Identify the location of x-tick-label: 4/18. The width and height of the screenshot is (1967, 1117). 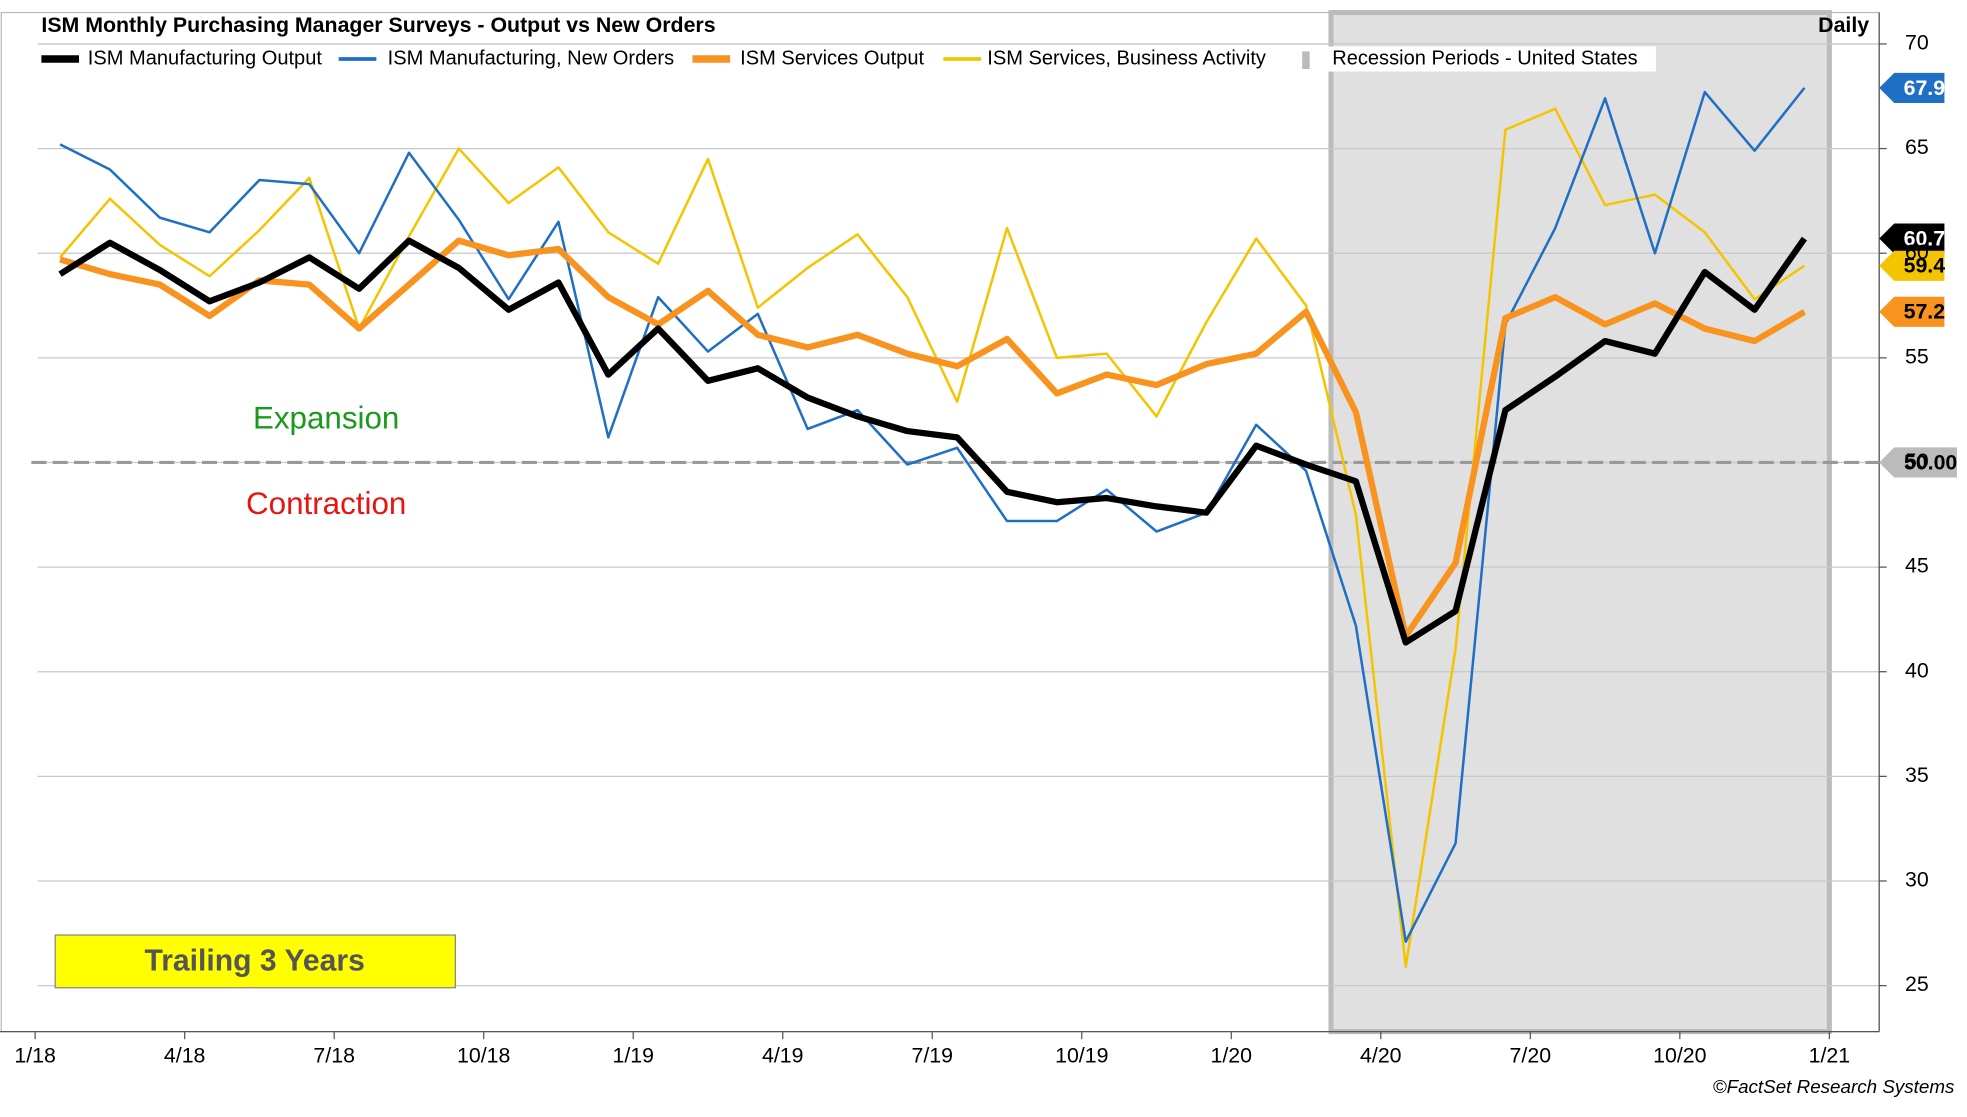
(185, 1055).